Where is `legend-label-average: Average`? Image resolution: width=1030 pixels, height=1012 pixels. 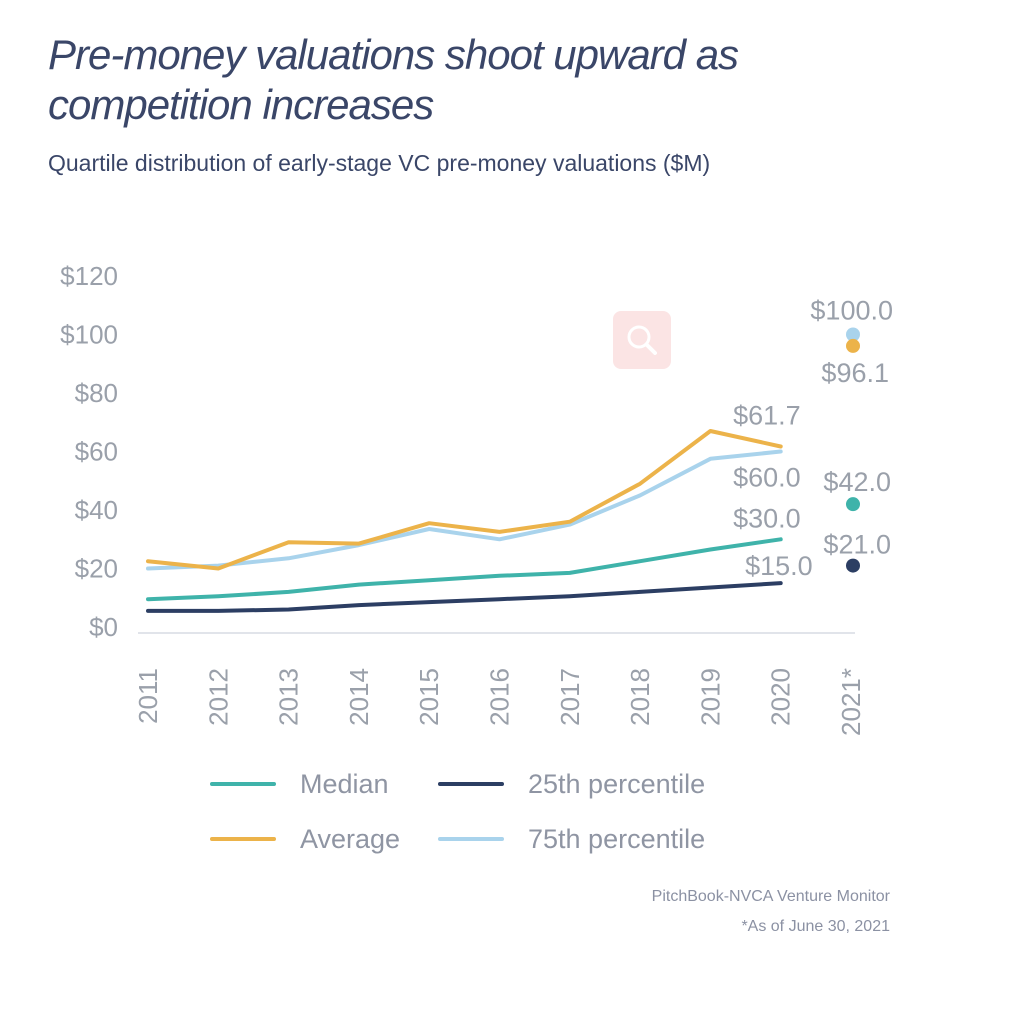 legend-label-average: Average is located at coordinates (350, 839).